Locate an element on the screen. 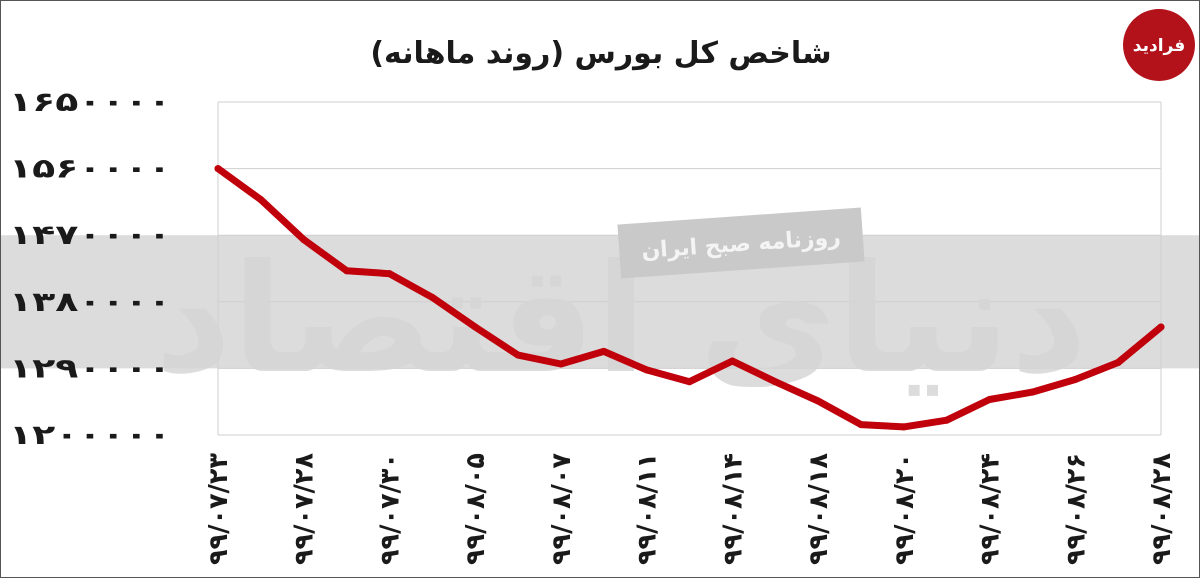  x-tick-label: ۹۹/۰۸/۱۱ is located at coordinates (648, 509).